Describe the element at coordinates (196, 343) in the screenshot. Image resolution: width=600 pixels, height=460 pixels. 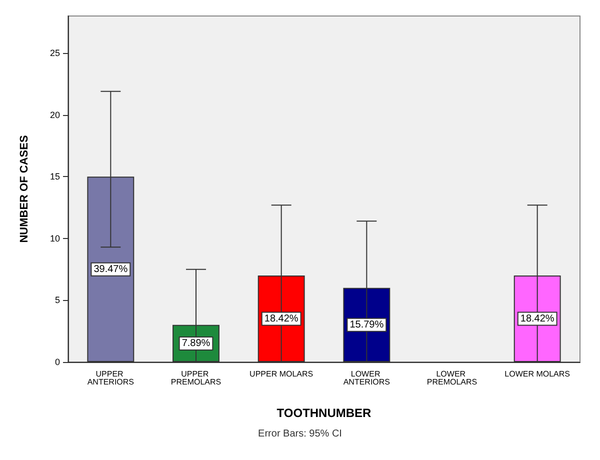
I see `annotation: 7.89%` at that location.